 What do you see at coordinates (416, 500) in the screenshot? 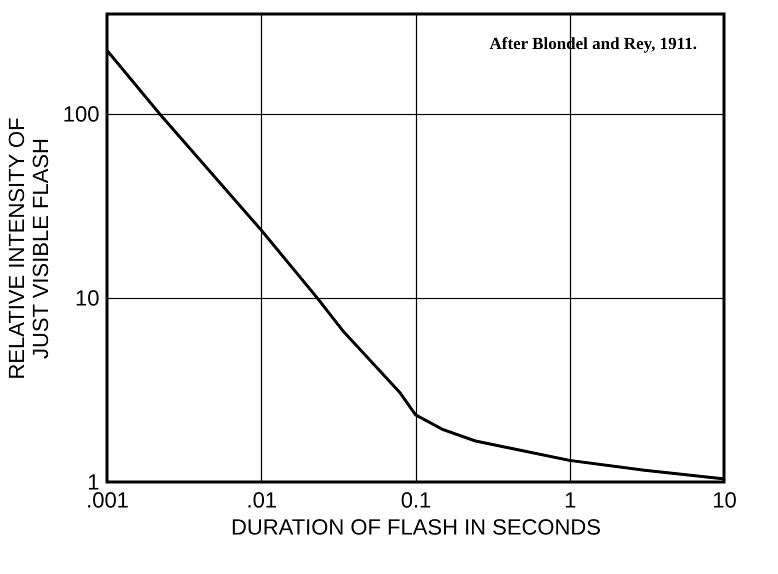
I see `x-tick-label: 0.1` at bounding box center [416, 500].